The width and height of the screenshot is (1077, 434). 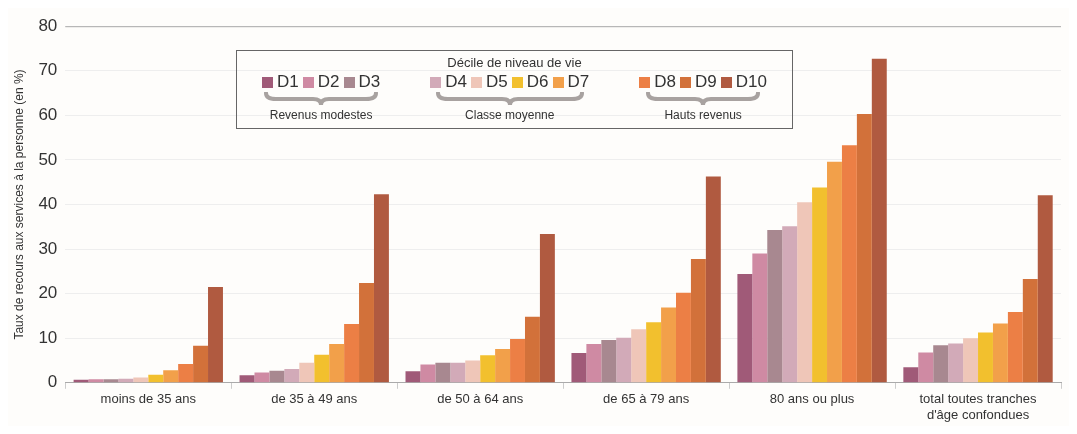 What do you see at coordinates (706, 82) in the screenshot?
I see `legend-label: D9` at bounding box center [706, 82].